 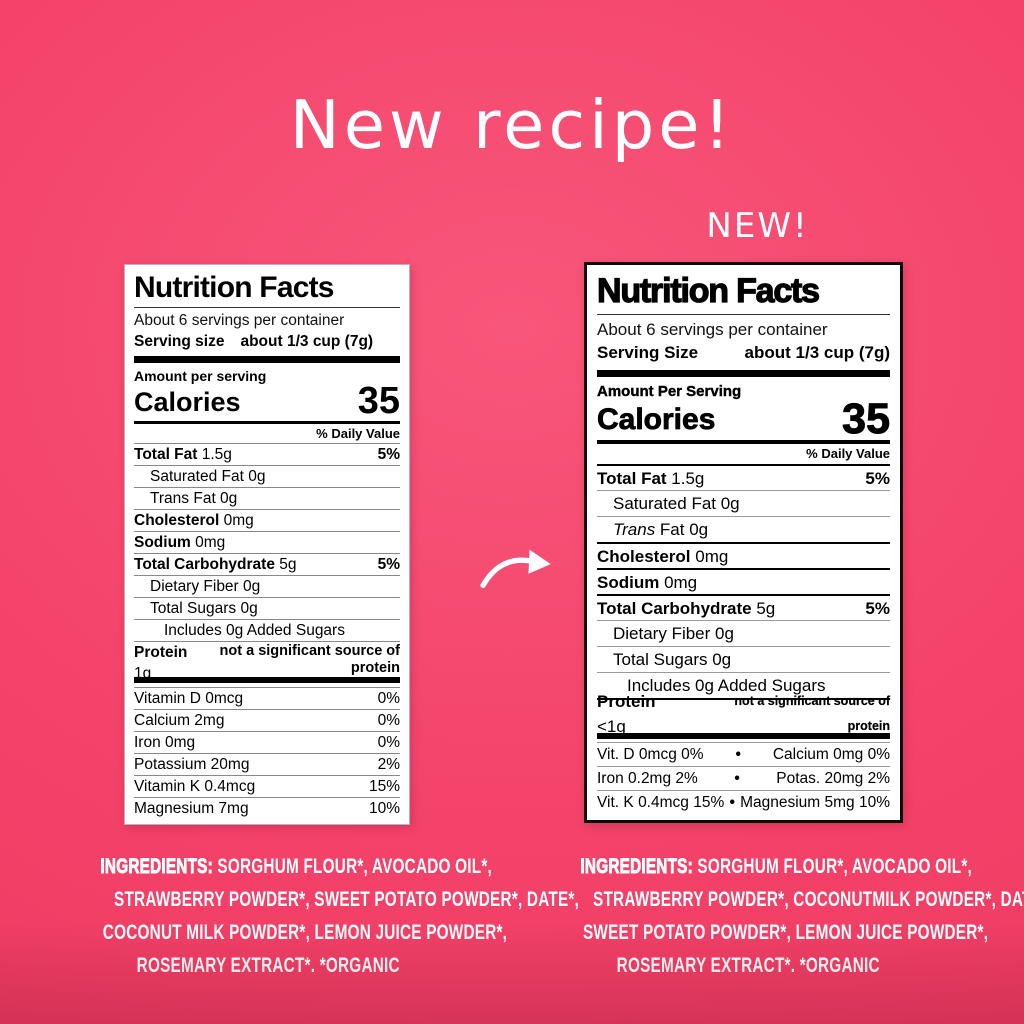 What do you see at coordinates (358, 434) in the screenshot?
I see `old-daily-value-header: % Daily Value` at bounding box center [358, 434].